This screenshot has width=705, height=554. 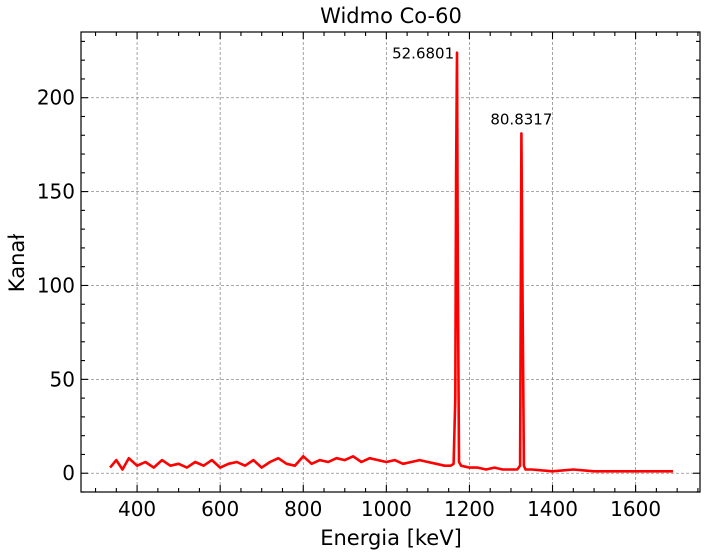 I want to click on y-tick-label: 100, so click(x=56, y=285).